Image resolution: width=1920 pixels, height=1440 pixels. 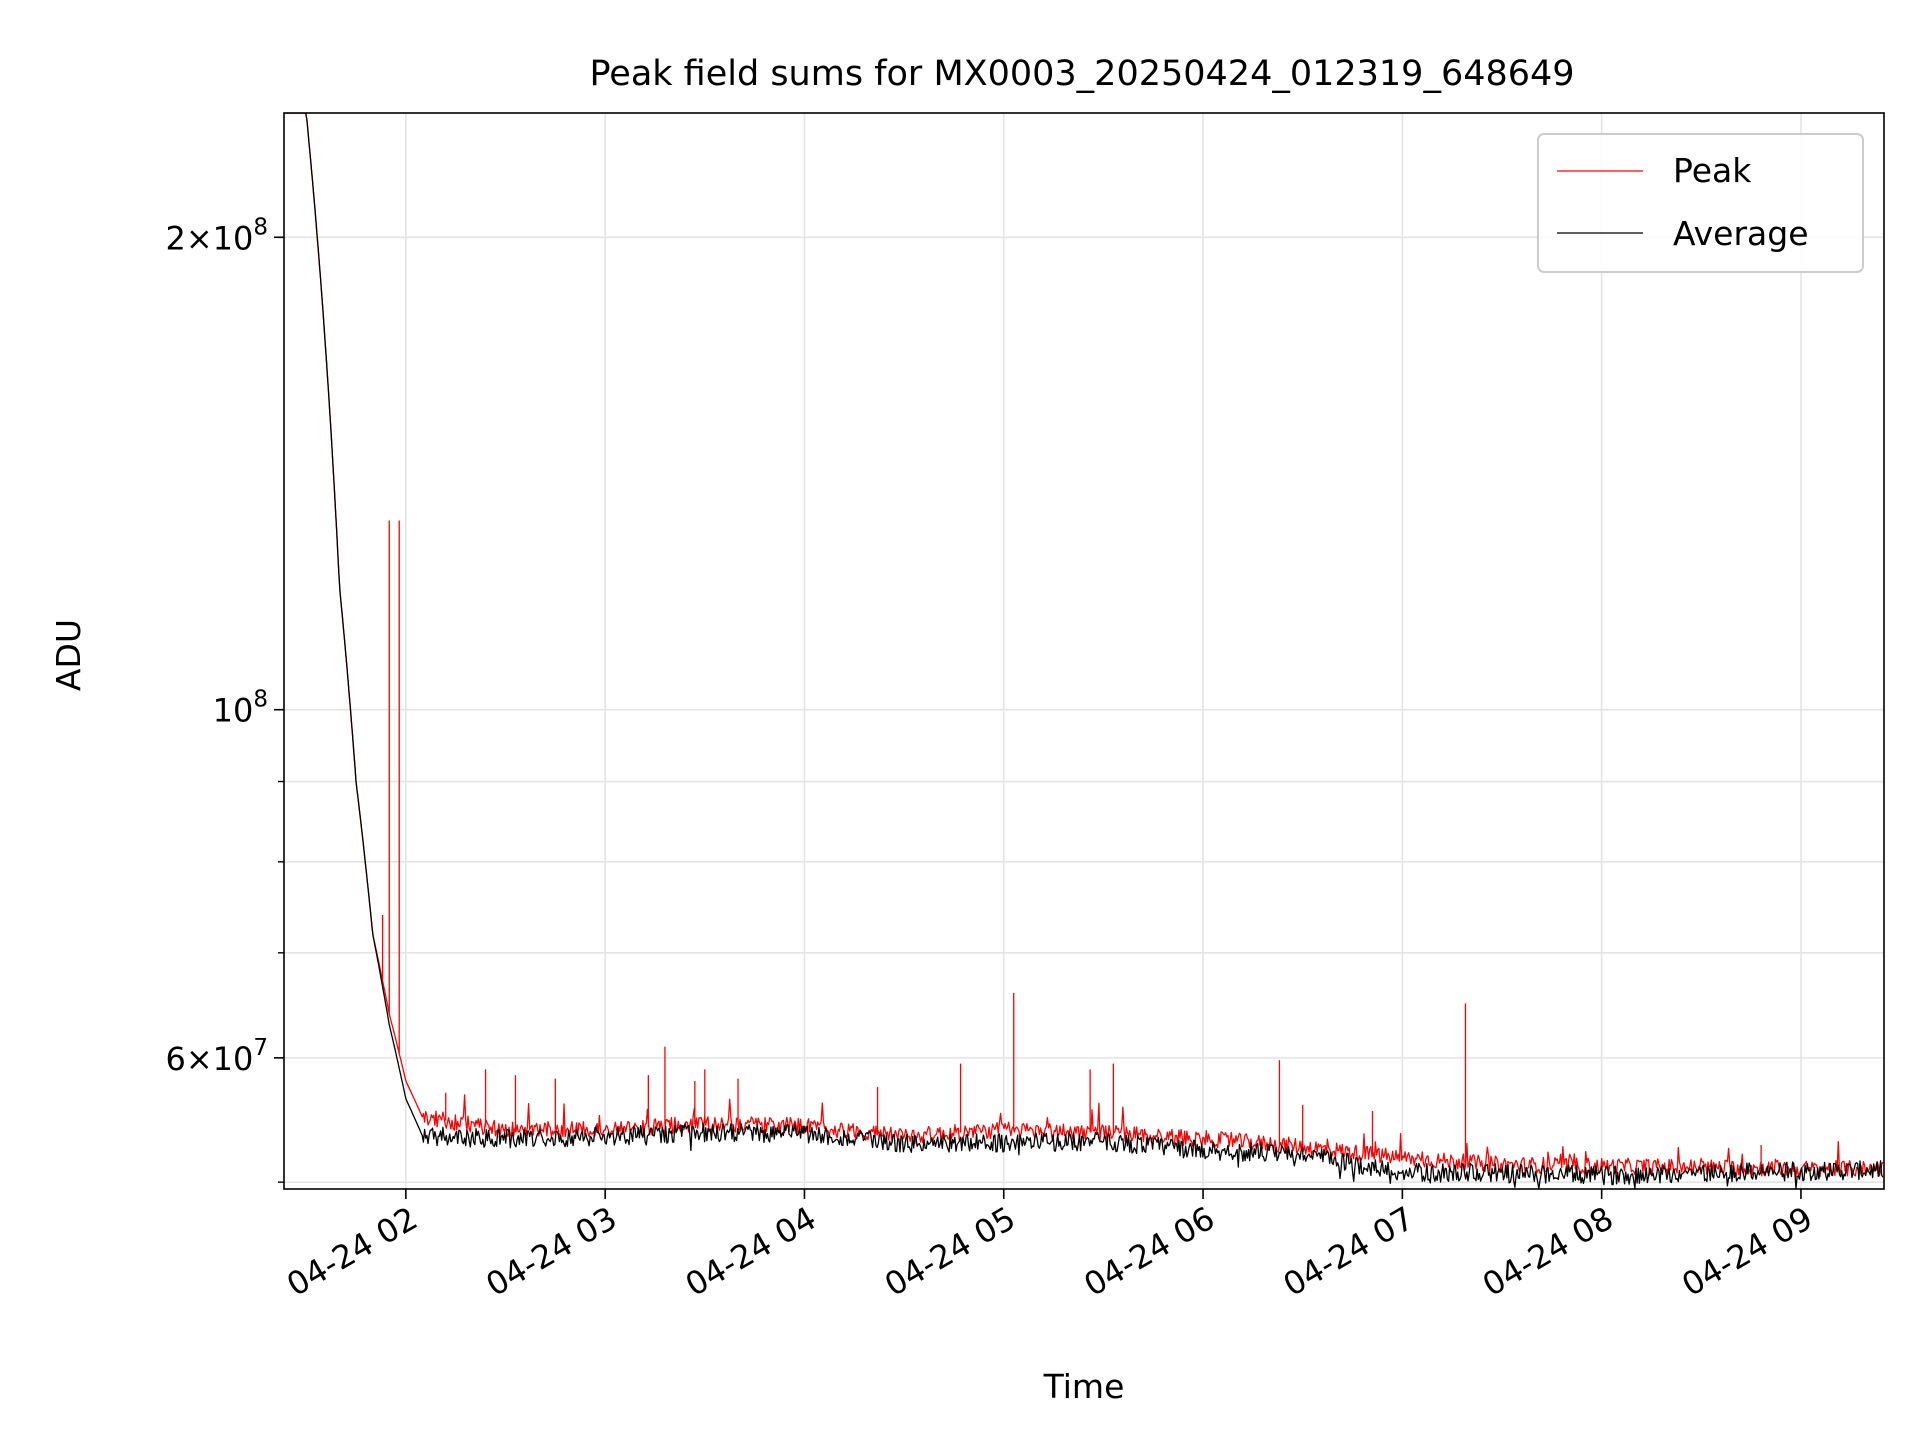 What do you see at coordinates (1712, 170) in the screenshot?
I see `legend-peak-label: Peak` at bounding box center [1712, 170].